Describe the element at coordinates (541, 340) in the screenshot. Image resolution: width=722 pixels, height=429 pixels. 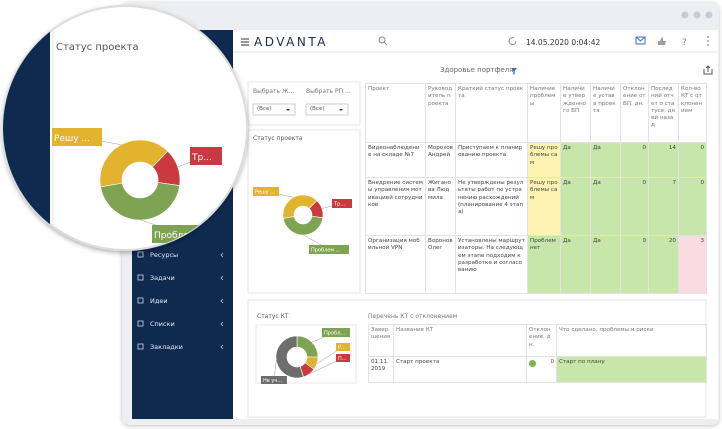
I see `column-header: Отклонение, дн.` at that location.